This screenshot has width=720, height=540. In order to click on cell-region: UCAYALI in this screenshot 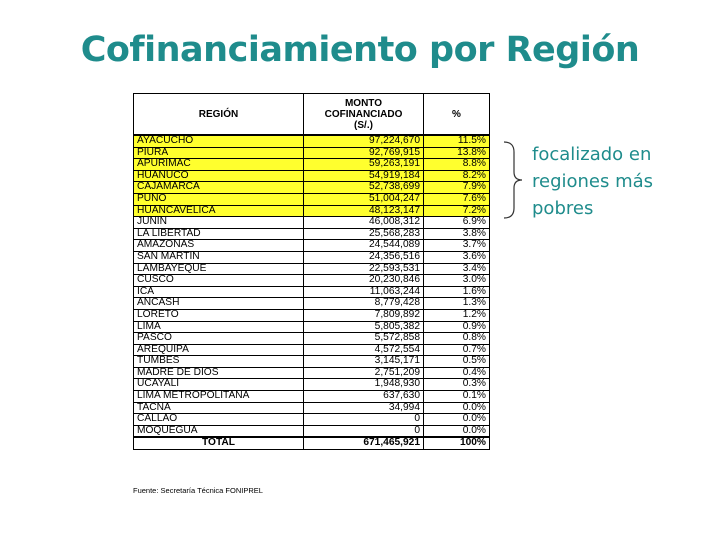, I will do `click(218, 385)`.